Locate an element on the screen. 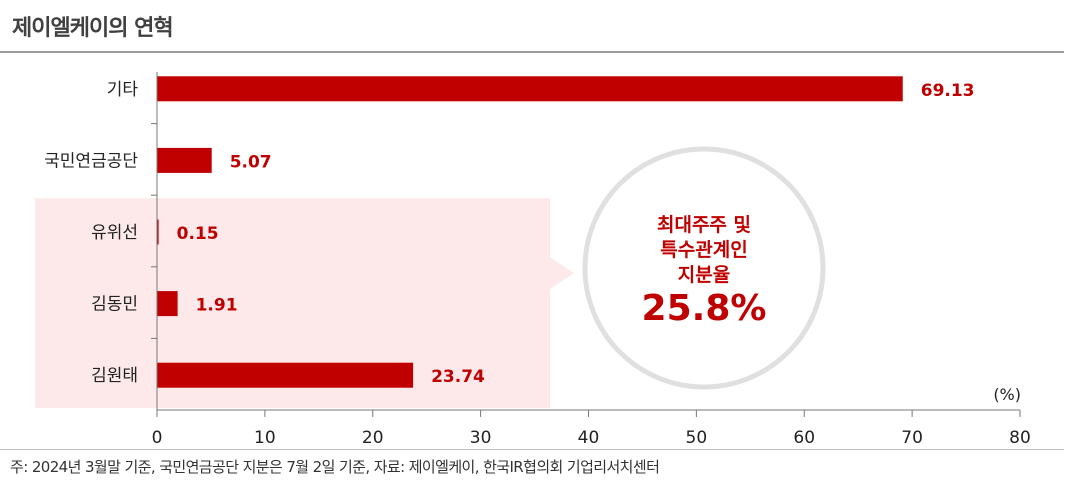 Image resolution: width=1080 pixels, height=492 pixels. x-tick-label: 70 is located at coordinates (912, 438).